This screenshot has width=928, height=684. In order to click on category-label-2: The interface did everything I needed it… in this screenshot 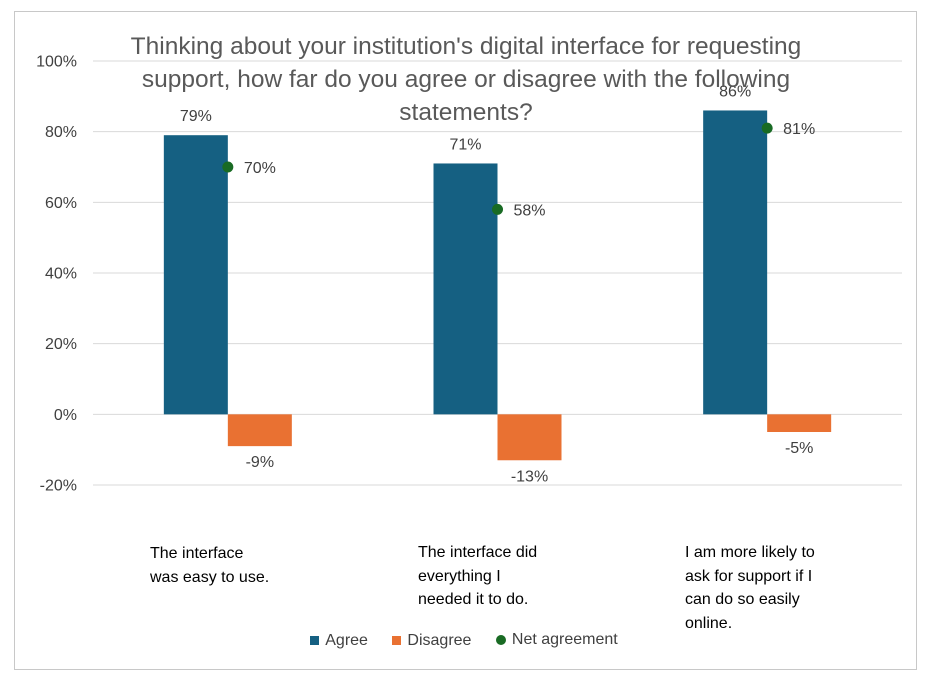, I will do `click(478, 576)`.